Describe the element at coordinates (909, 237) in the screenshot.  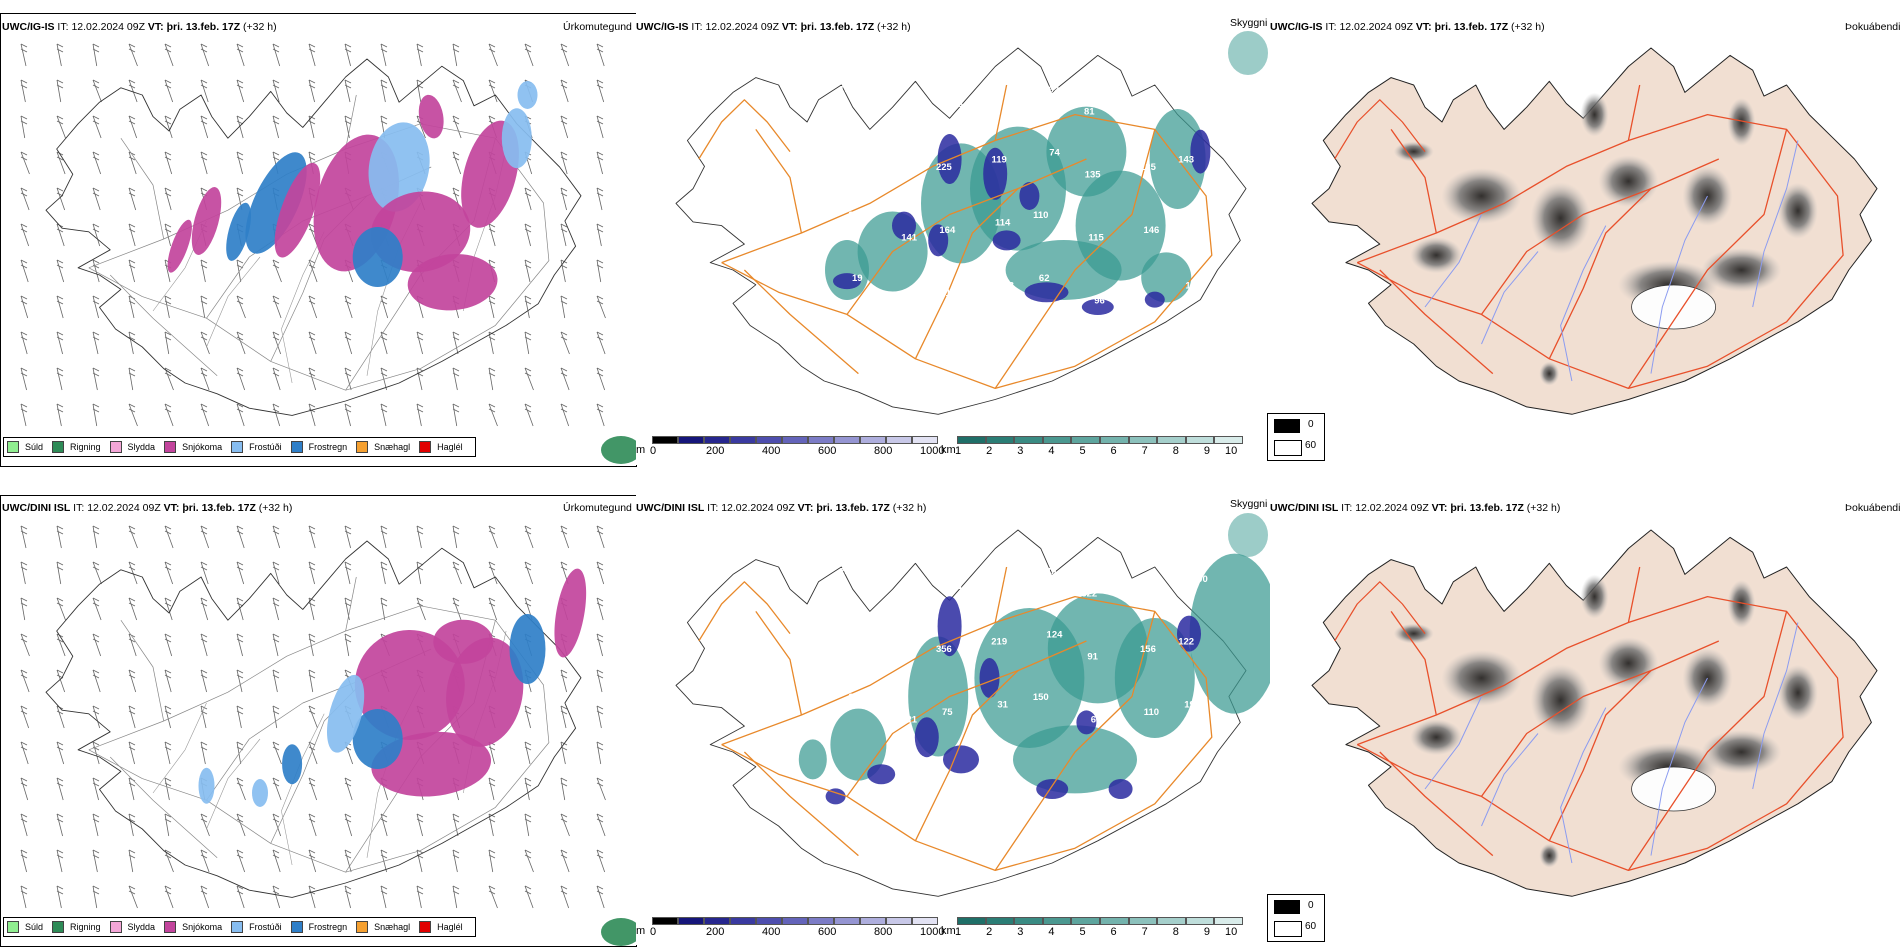
I see `visibility-value: 141` at that location.